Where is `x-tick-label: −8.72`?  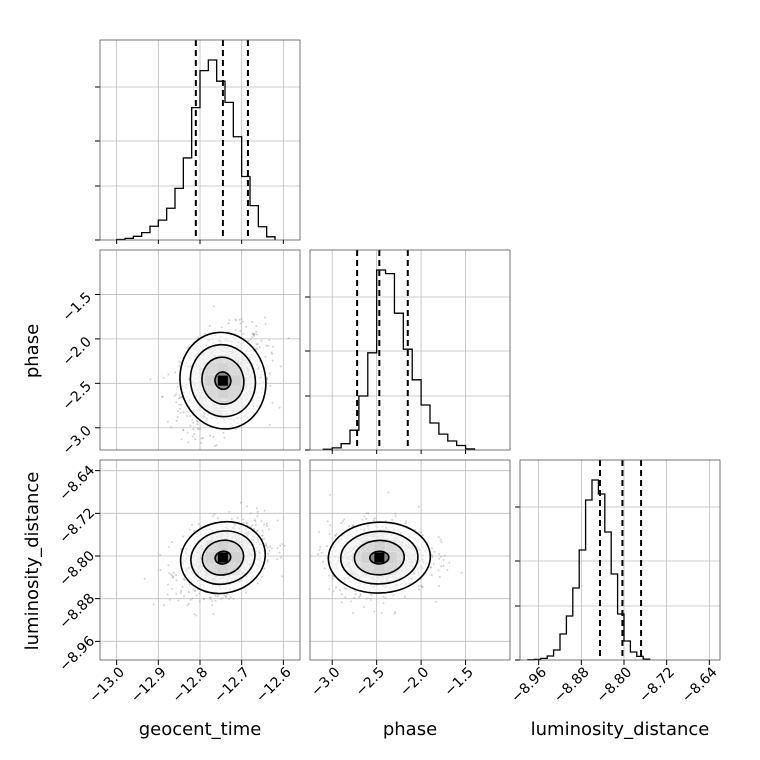
x-tick-label: −8.72 is located at coordinates (657, 685).